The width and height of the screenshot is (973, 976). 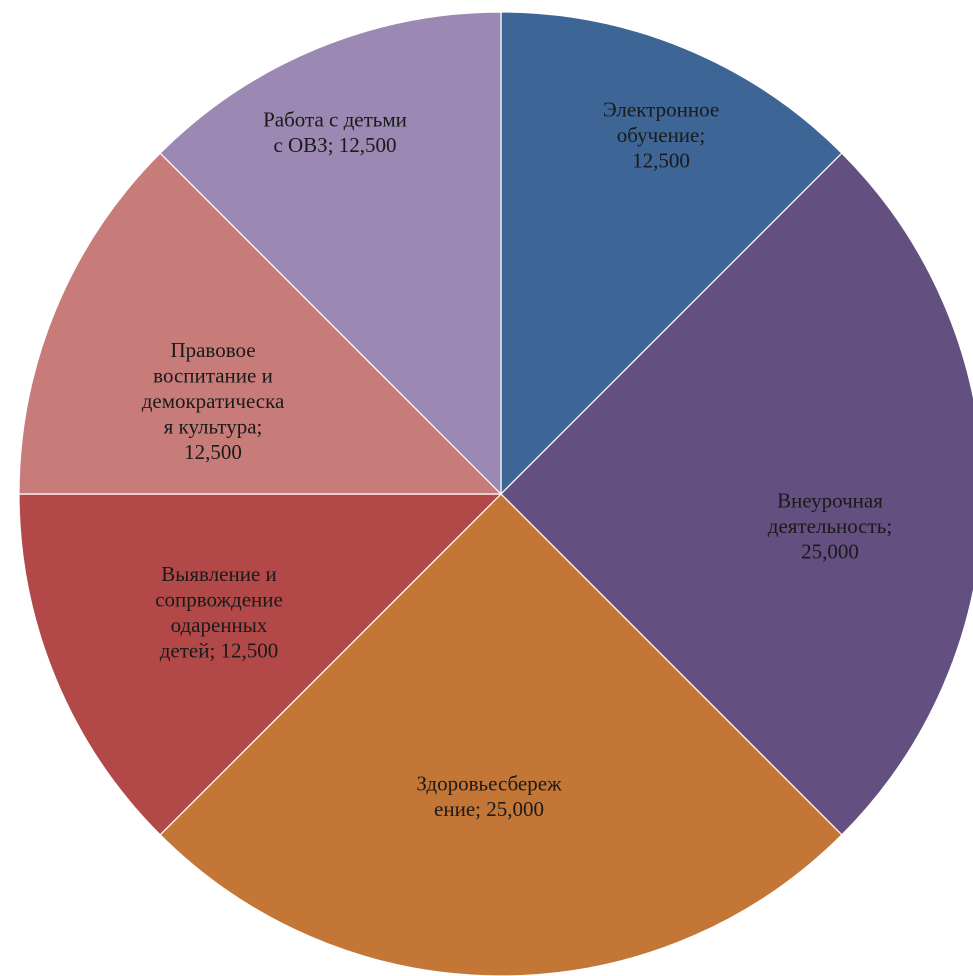 What do you see at coordinates (219, 599) in the screenshot?
I see `slice-label-line: сопрвождение` at bounding box center [219, 599].